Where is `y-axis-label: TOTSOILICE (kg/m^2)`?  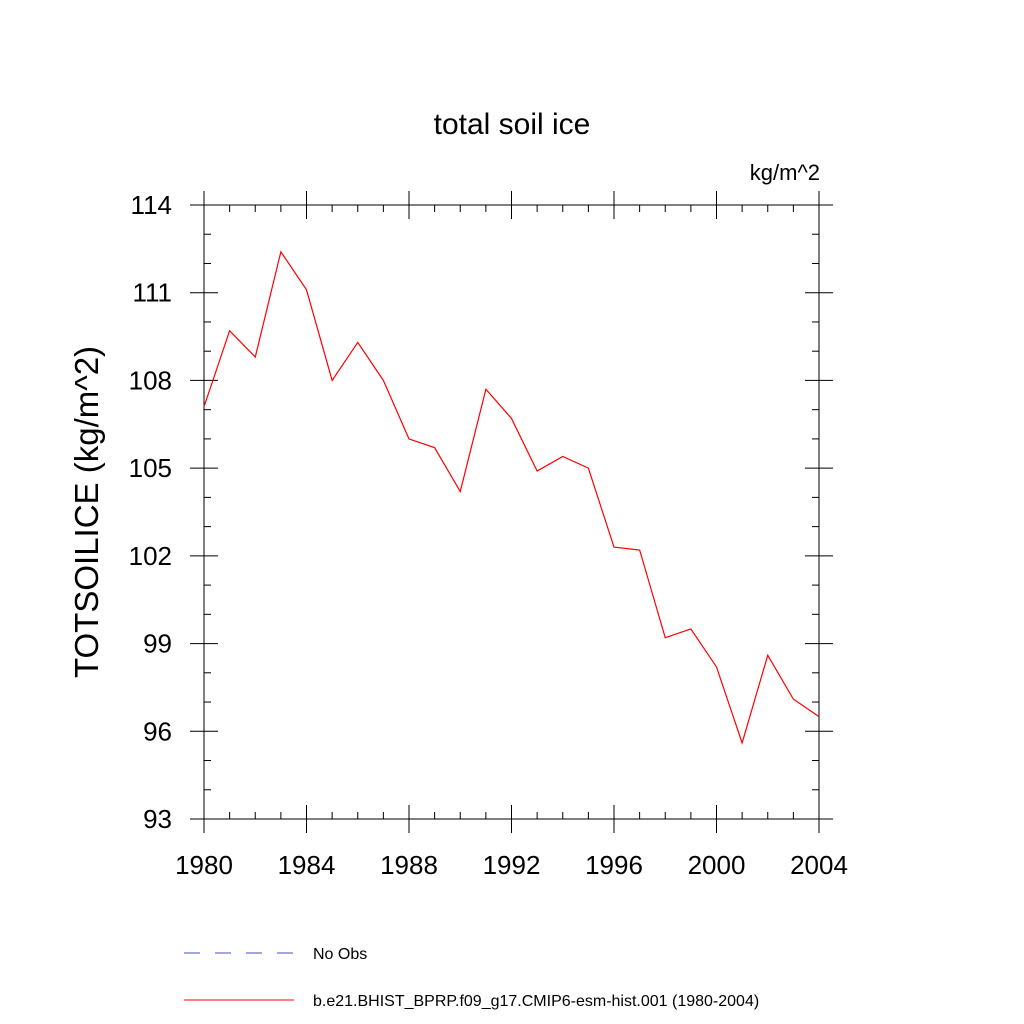
y-axis-label: TOTSOILICE (kg/m^2) is located at coordinates (86, 512).